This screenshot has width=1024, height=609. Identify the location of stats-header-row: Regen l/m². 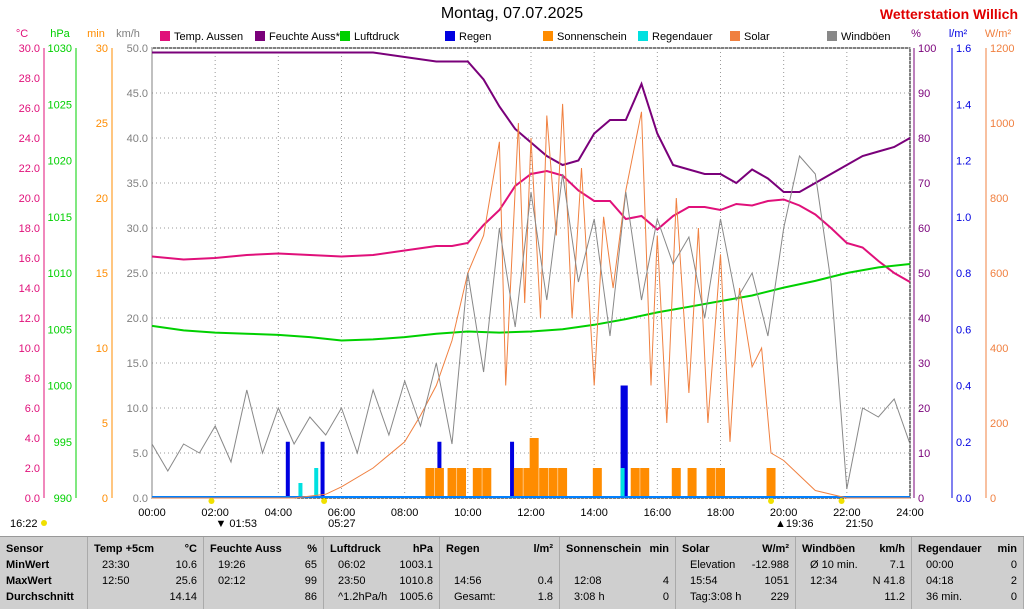
(499, 550).